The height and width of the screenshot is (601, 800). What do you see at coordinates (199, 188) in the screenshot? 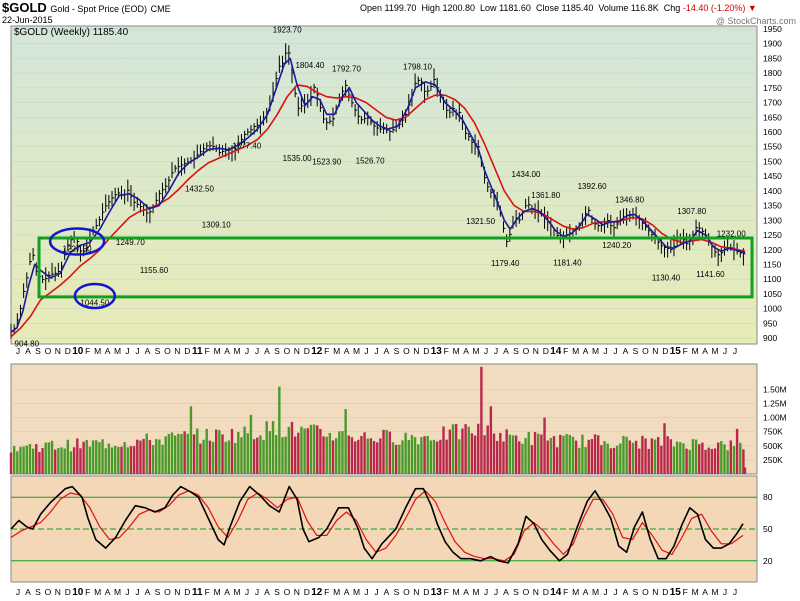
I see `price-annotation: 1432.50` at bounding box center [199, 188].